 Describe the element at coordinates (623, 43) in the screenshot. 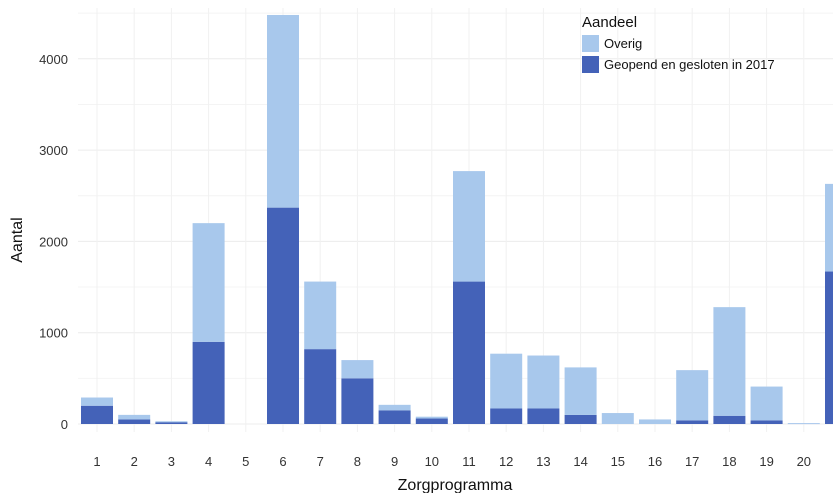

I see `legend-label: Overig` at that location.